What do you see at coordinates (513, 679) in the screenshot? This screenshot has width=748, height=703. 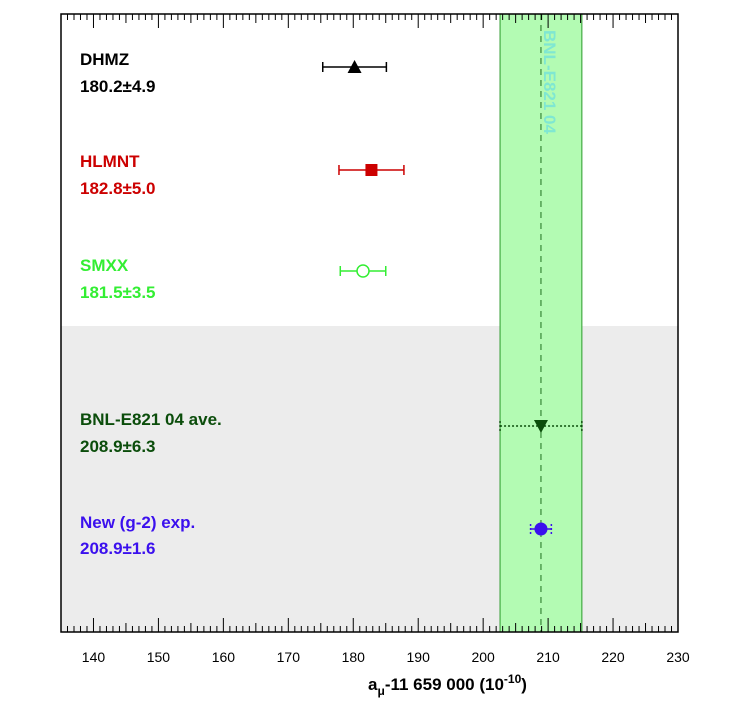 I see `x-axis-title-exp: -10` at bounding box center [513, 679].